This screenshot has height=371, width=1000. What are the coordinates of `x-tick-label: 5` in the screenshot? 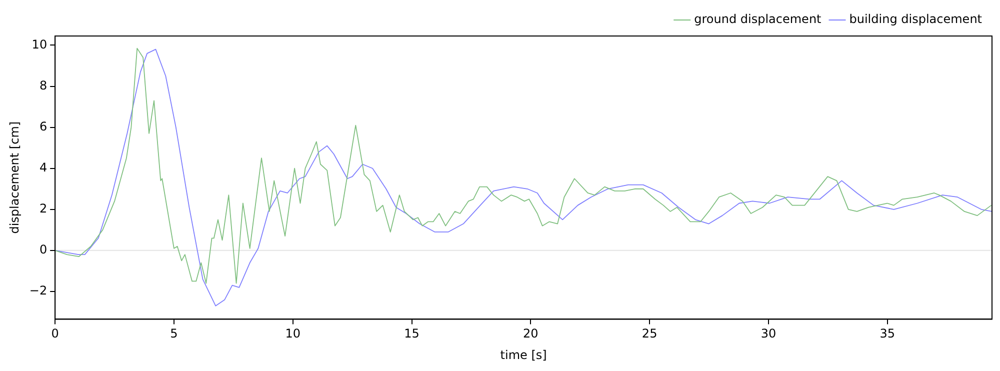 It's located at (174, 333).